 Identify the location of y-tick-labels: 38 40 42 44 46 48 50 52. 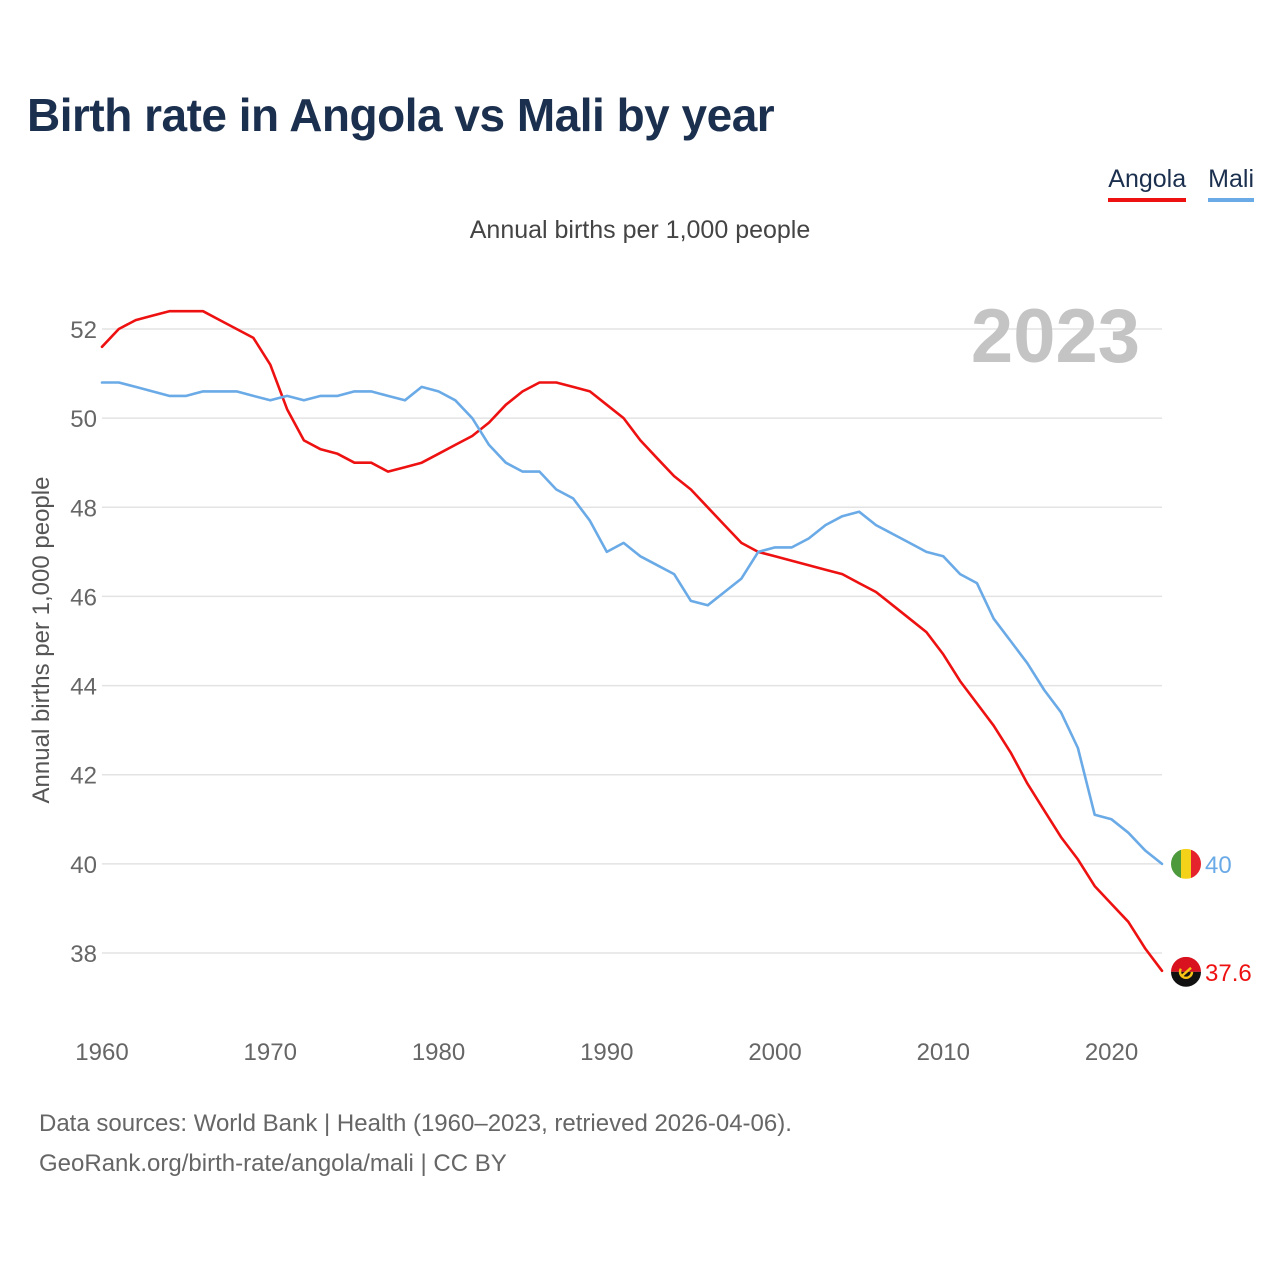
(83, 642).